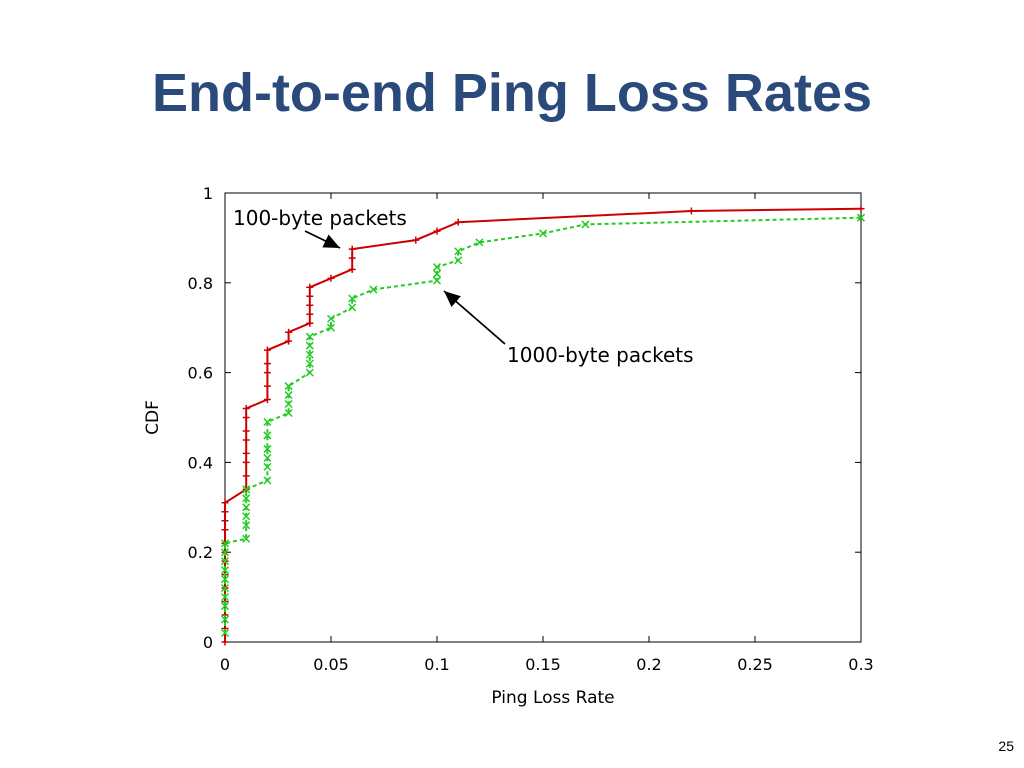  What do you see at coordinates (543, 664) in the screenshot?
I see `x-tick-label: 0.15` at bounding box center [543, 664].